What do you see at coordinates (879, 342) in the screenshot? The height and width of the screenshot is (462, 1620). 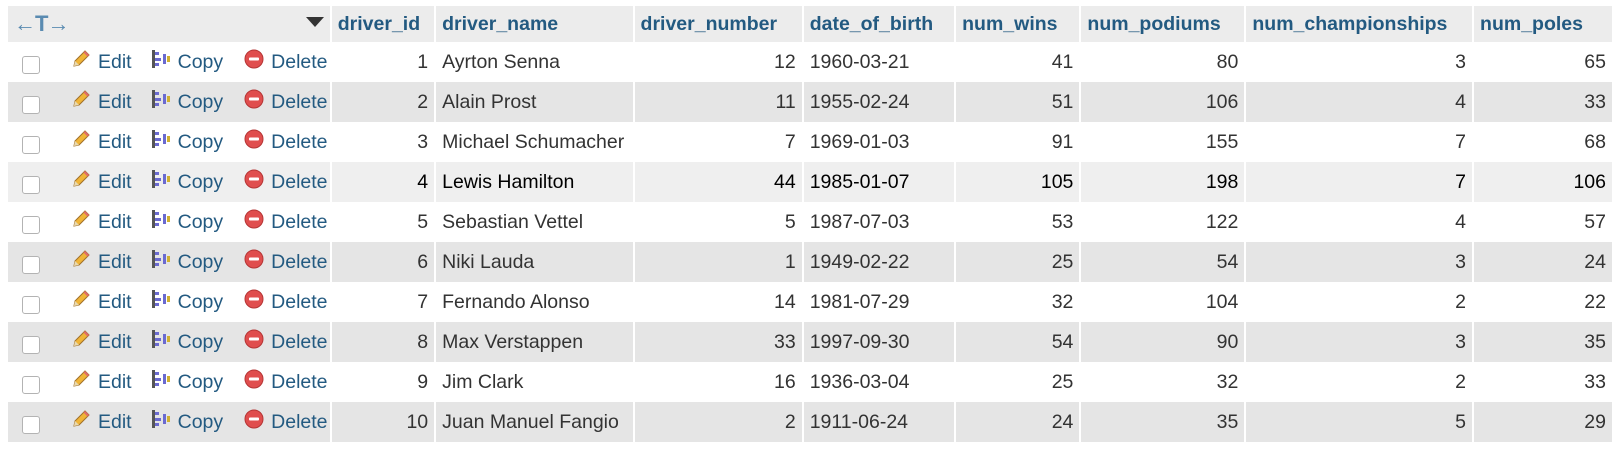 I see `cell-date-of-birth: 1997-09-30` at bounding box center [879, 342].